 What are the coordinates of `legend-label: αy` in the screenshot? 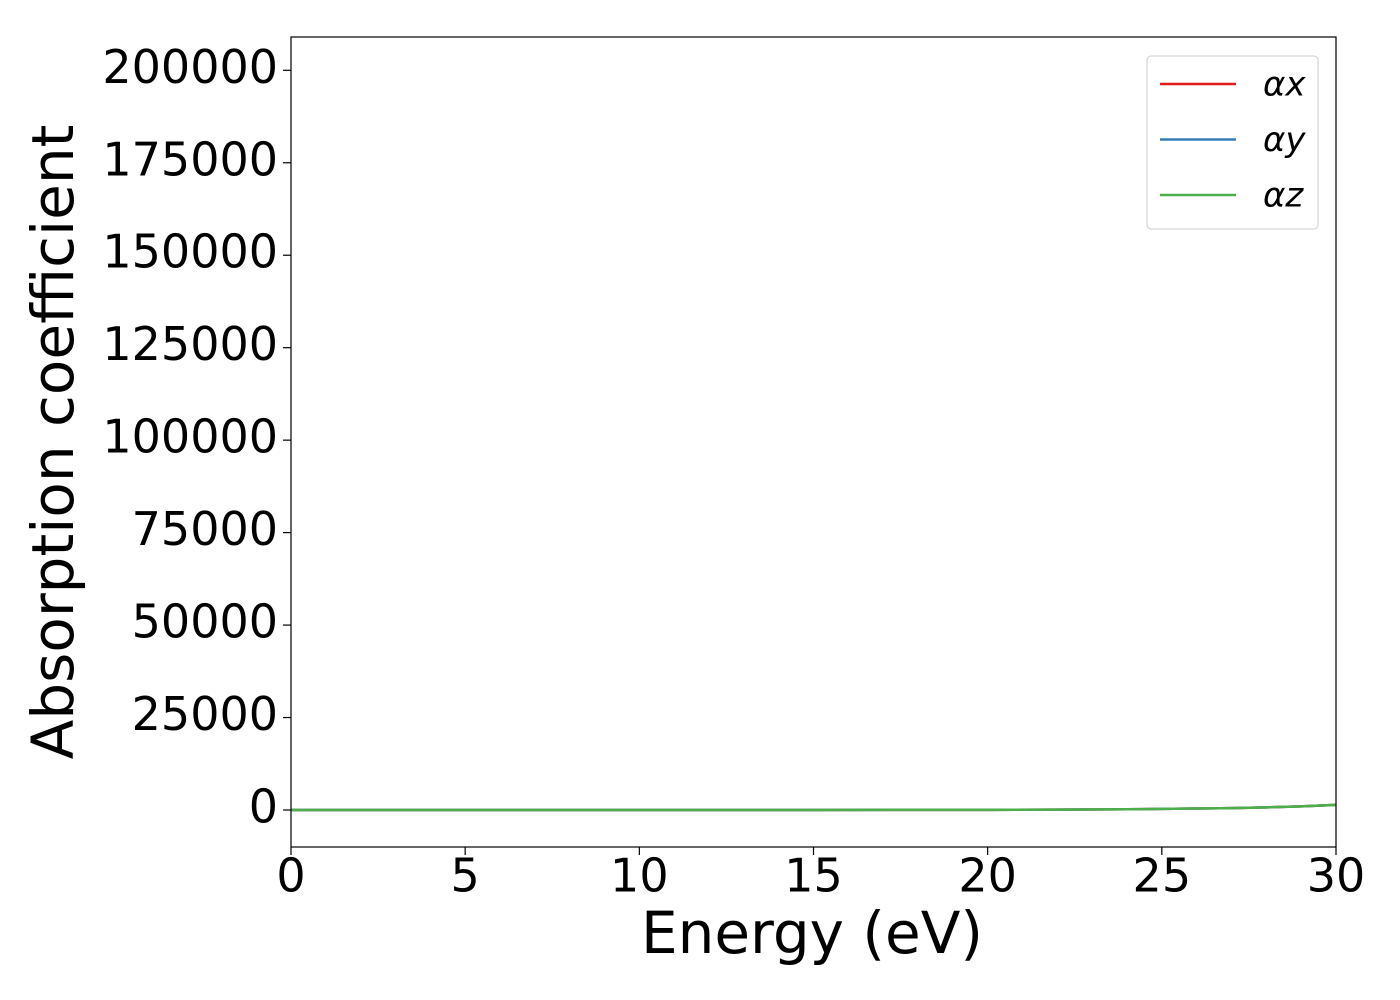 It's located at (1284, 140).